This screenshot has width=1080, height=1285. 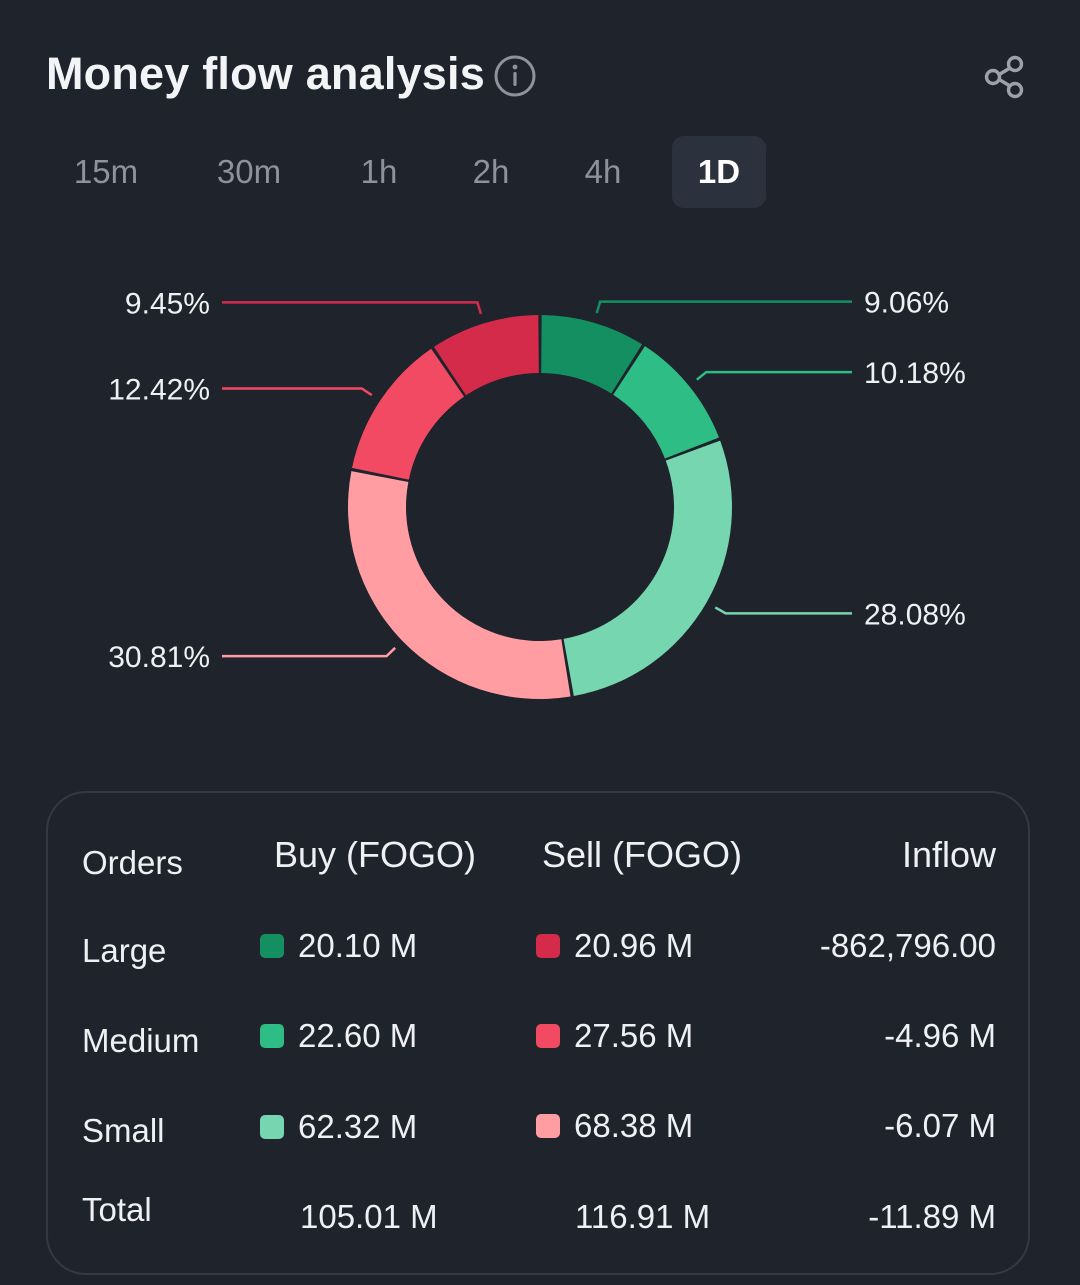 I want to click on leader-line-small-buy, so click(x=783, y=610).